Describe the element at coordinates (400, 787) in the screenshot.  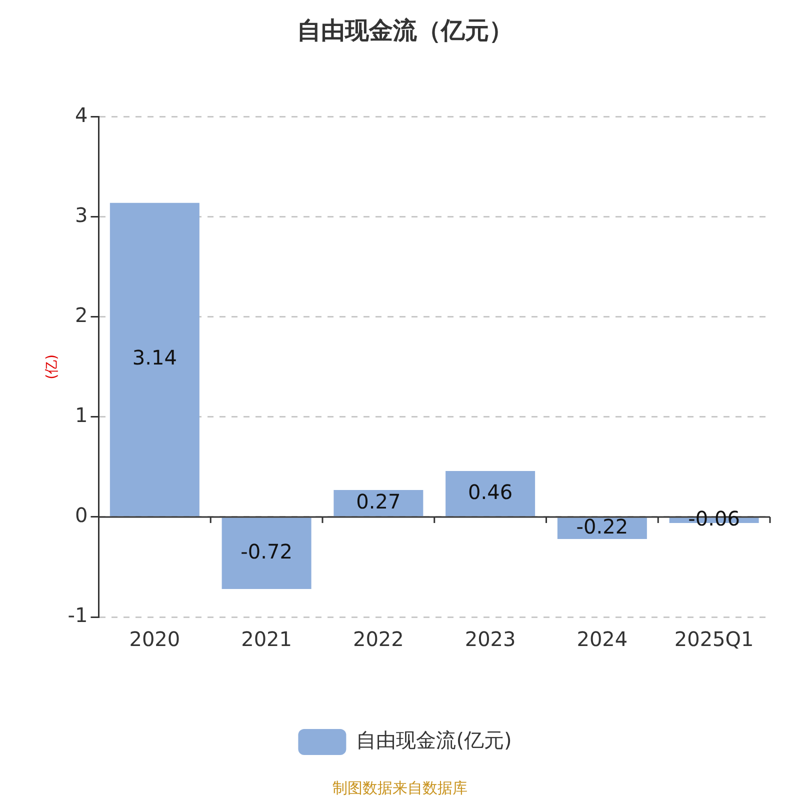
I see `text: 制图数据来自数据库` at that location.